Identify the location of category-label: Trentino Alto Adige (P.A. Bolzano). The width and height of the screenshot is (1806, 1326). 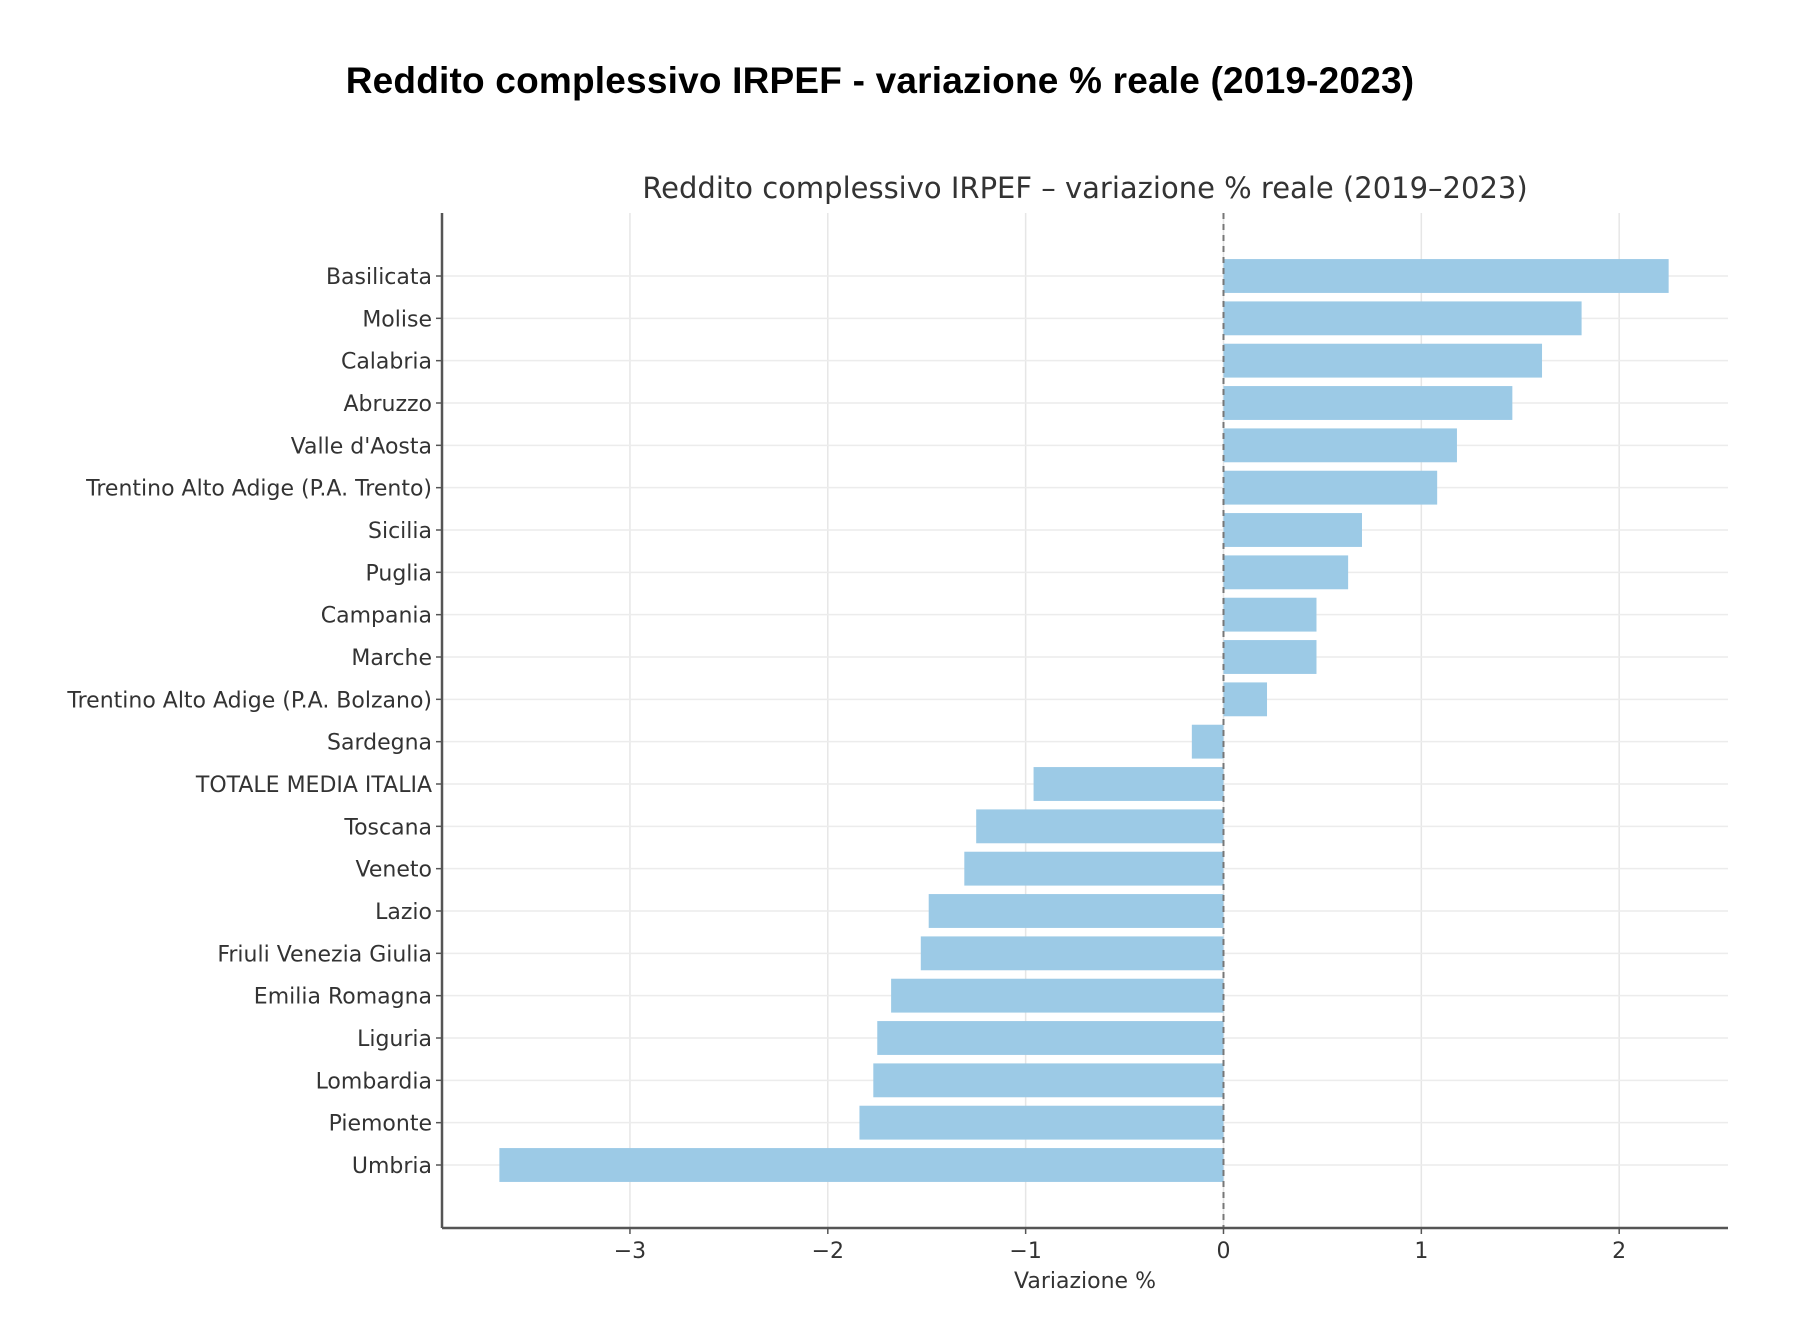
(249, 700).